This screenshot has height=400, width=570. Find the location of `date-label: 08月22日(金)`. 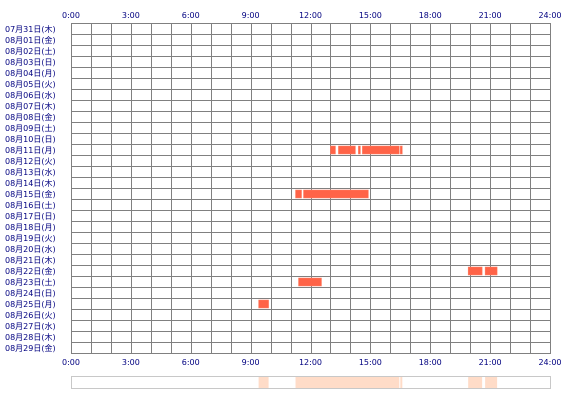

date-label: 08月22日(金) is located at coordinates (30, 271).